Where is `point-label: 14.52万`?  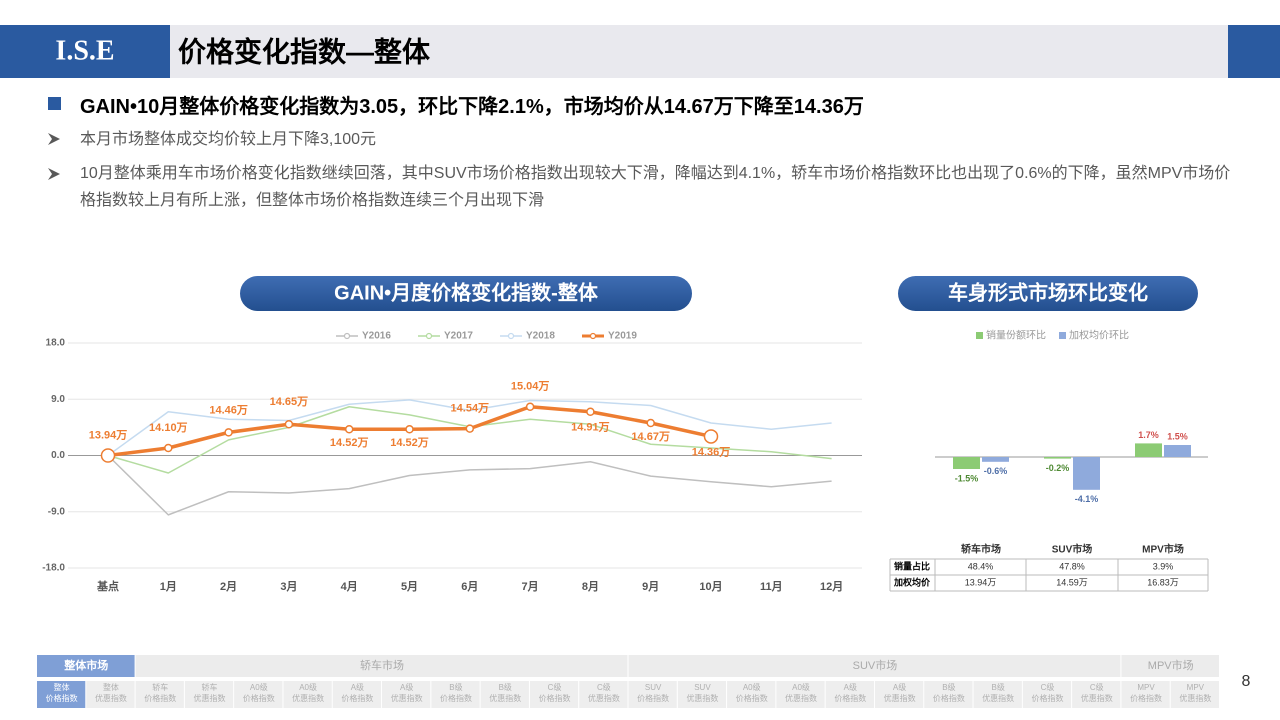
point-label: 14.52万 is located at coordinates (409, 442).